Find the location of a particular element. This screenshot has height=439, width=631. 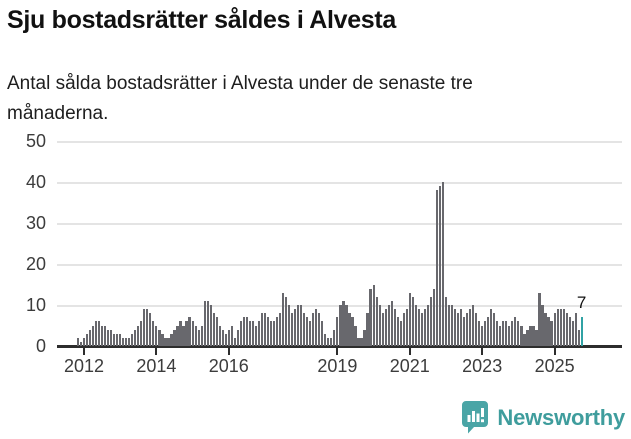

newsworthy-logo: Newsworthy is located at coordinates (543, 417).